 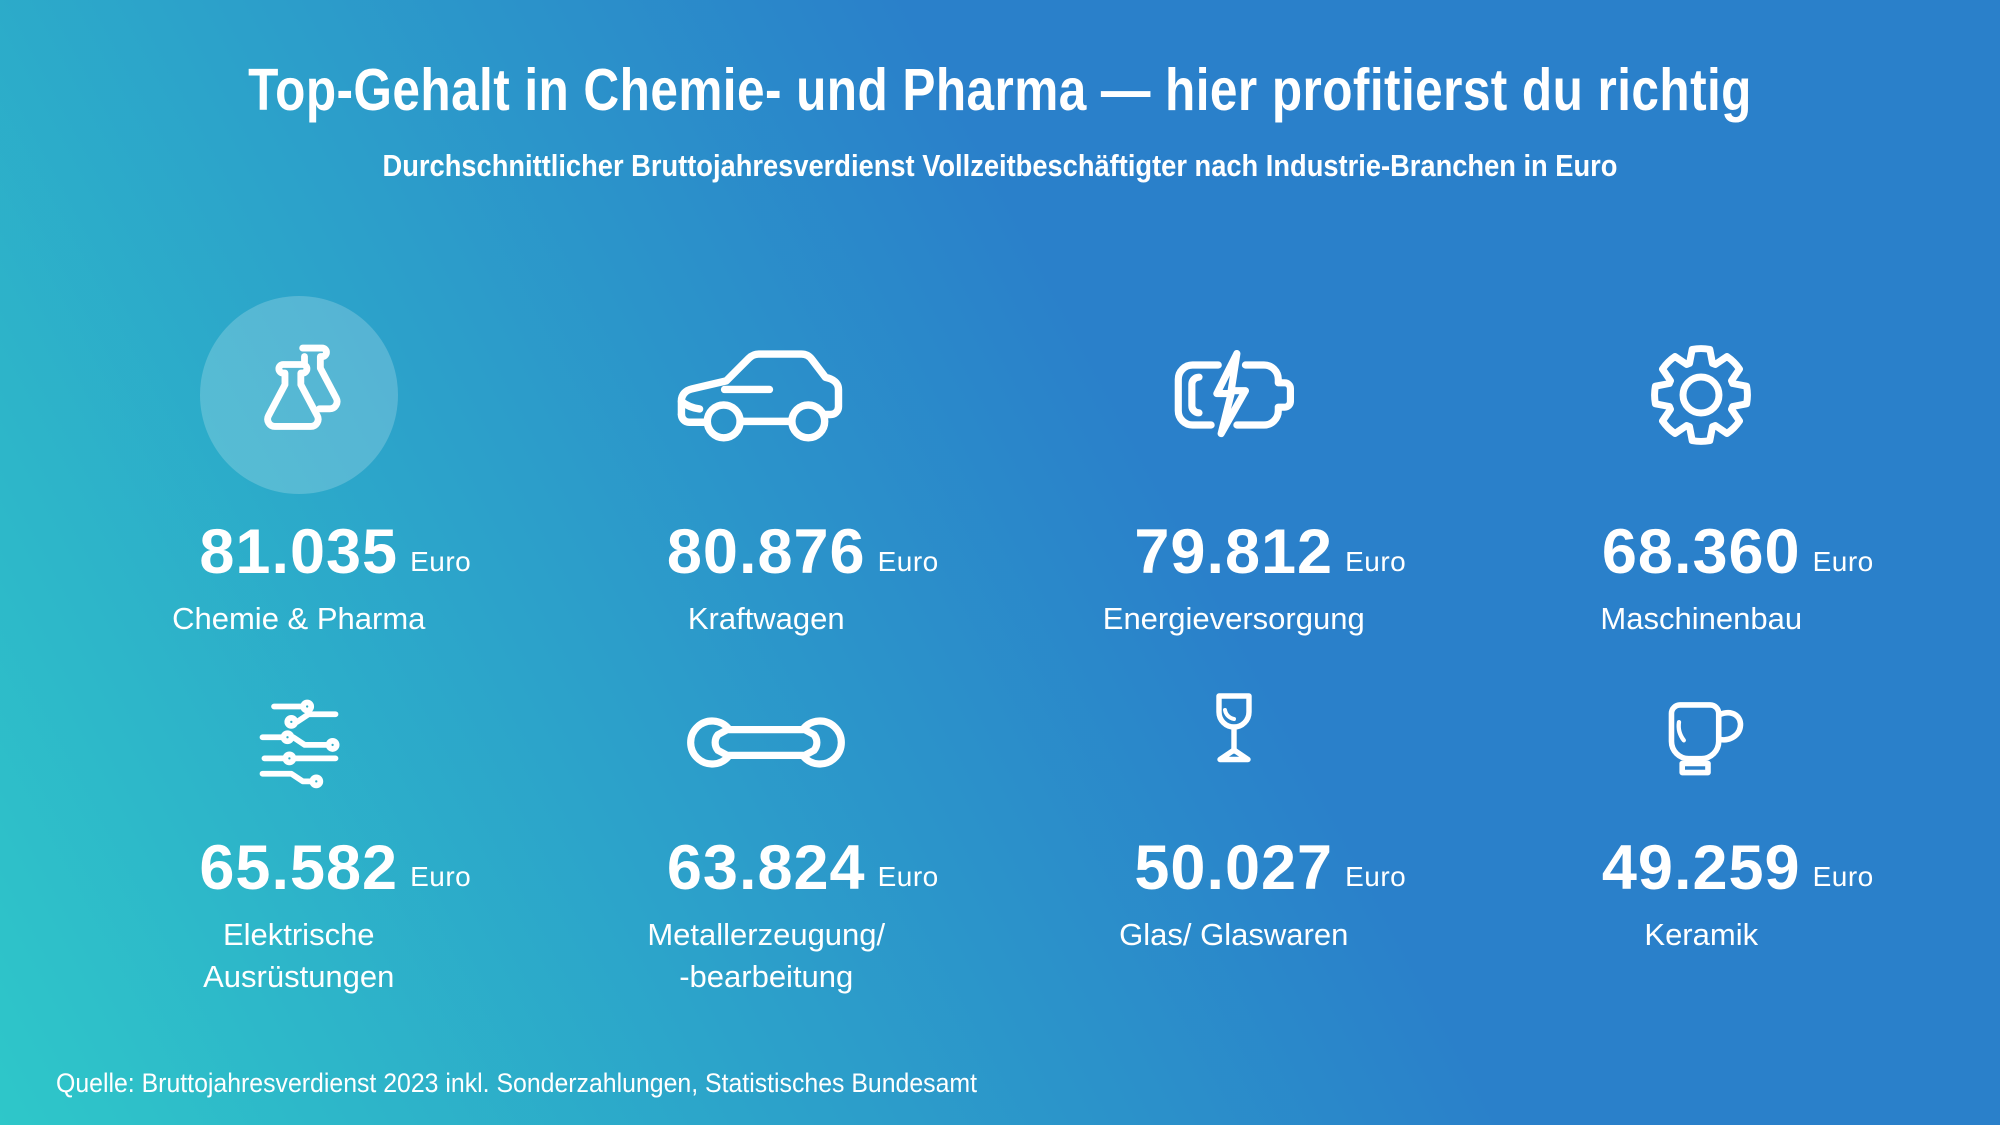 What do you see at coordinates (1737, 552) in the screenshot?
I see `salary-value: 68.360 Euro` at bounding box center [1737, 552].